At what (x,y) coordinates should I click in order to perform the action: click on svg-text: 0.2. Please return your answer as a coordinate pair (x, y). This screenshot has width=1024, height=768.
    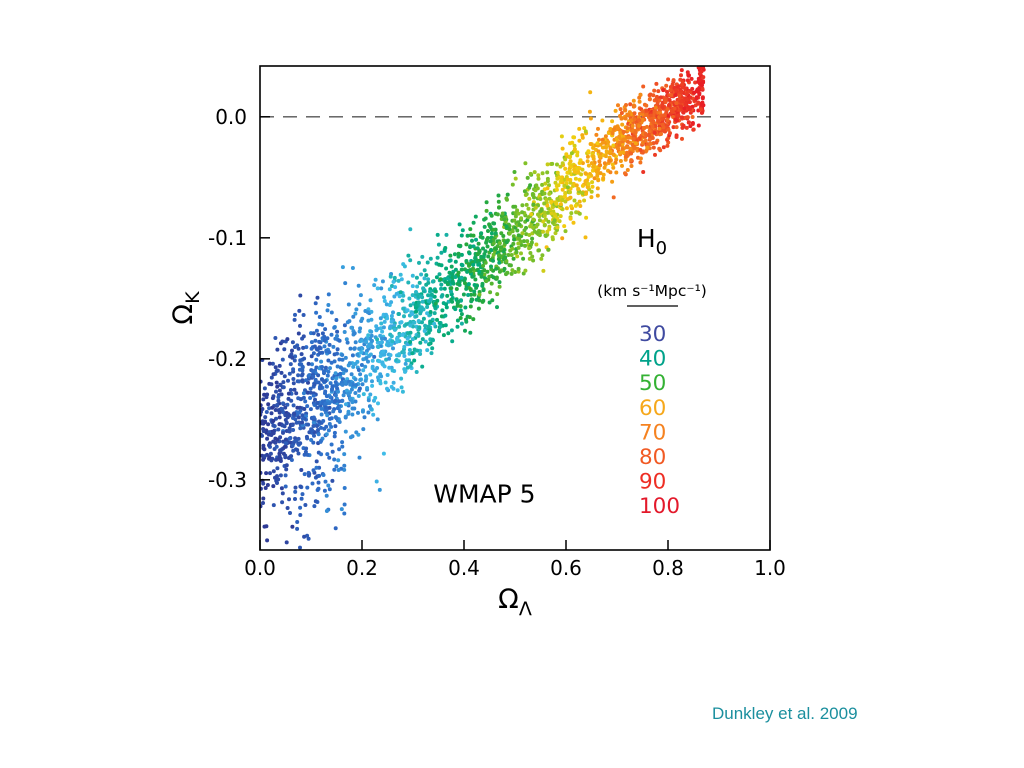
    Looking at the image, I should click on (362, 568).